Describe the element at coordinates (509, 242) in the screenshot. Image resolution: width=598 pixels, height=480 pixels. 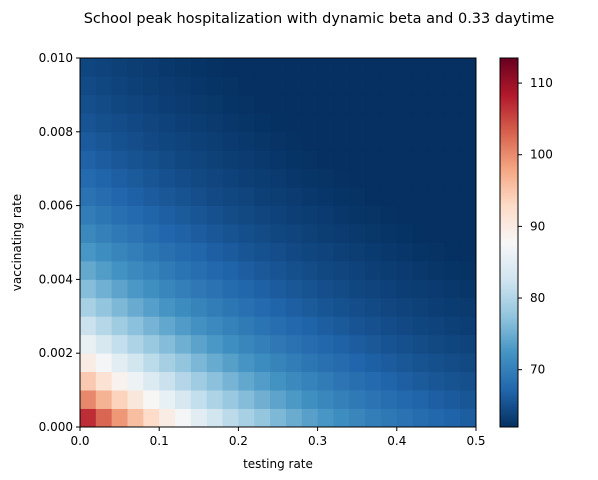
I see `colorbar` at that location.